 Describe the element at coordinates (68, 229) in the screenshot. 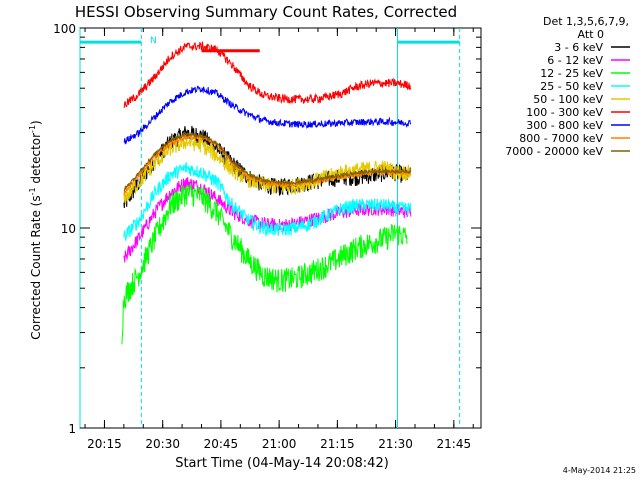

I see `y-tick-label: 10` at that location.